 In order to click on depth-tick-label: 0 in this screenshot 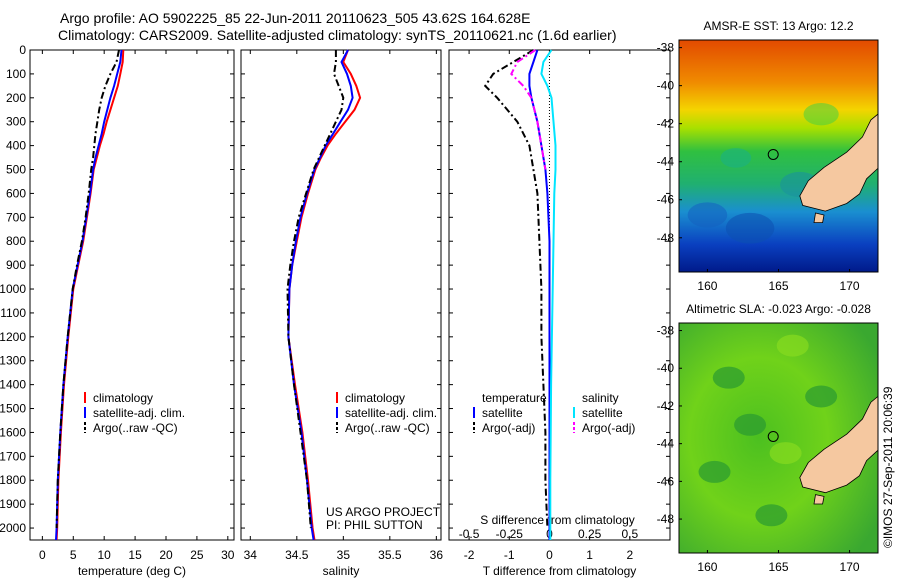, I will do `click(22, 50)`.